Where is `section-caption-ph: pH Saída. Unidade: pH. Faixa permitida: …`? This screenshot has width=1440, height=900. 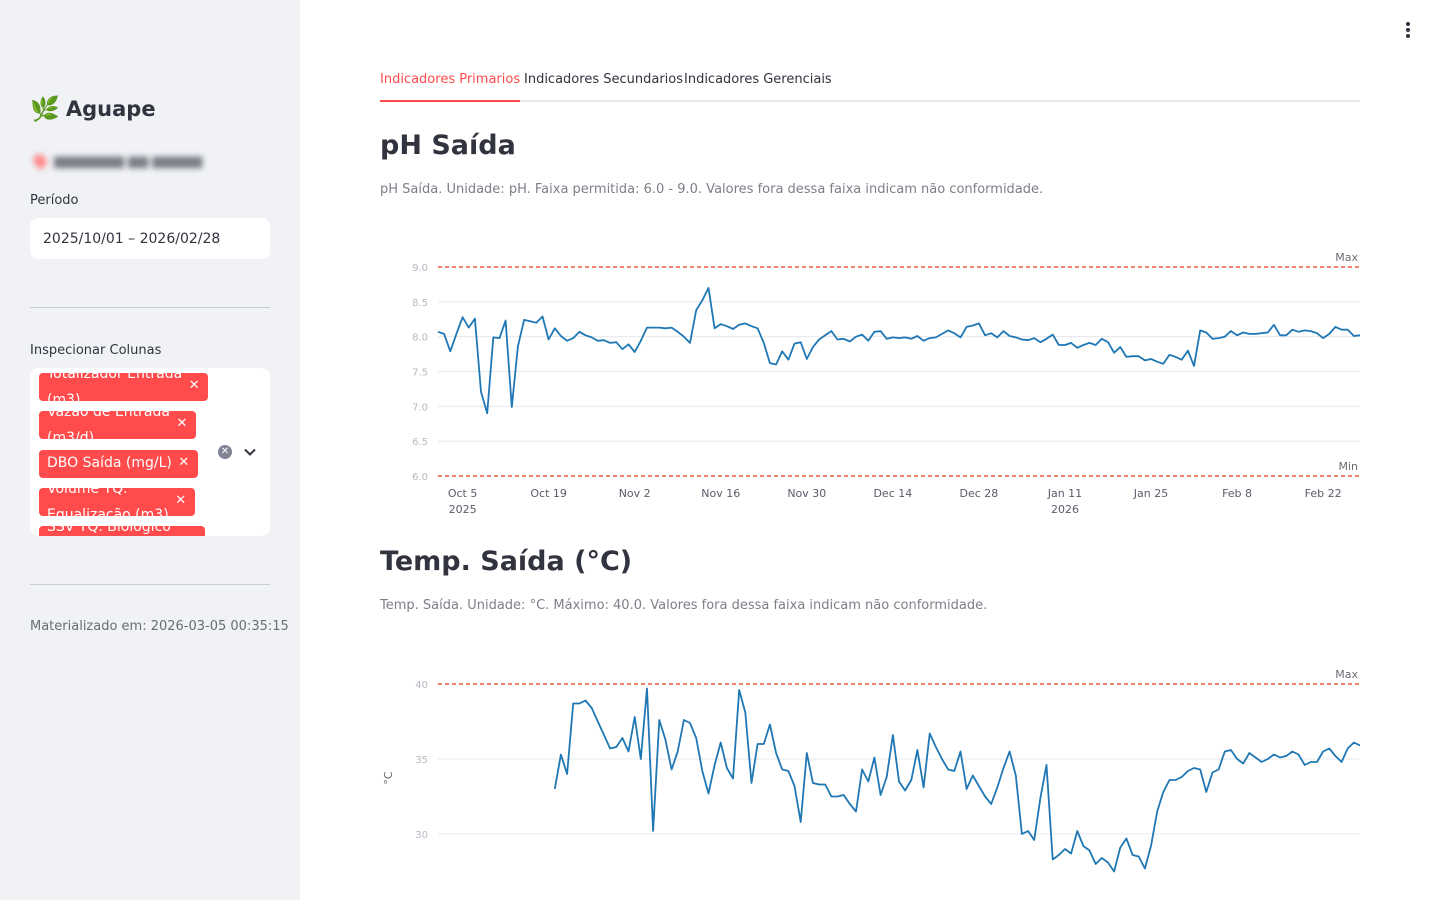 section-caption-ph: pH Saída. Unidade: pH. Faixa permitida: … is located at coordinates (712, 189).